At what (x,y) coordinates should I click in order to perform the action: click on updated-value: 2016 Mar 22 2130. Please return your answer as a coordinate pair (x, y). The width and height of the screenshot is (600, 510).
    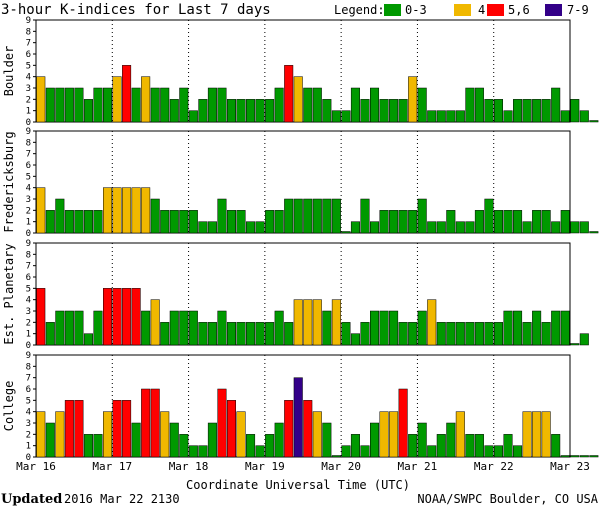
    Looking at the image, I should click on (122, 499).